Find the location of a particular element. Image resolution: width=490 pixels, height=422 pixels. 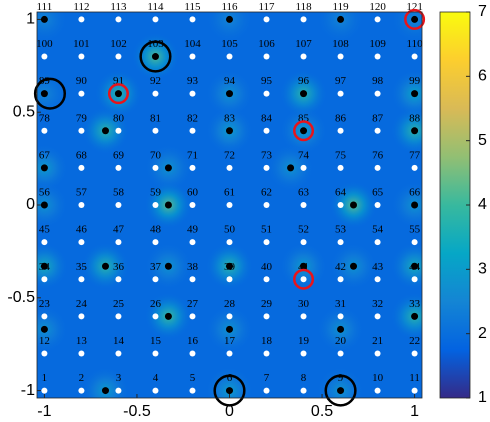

x-tick-label: 1 is located at coordinates (414, 411).